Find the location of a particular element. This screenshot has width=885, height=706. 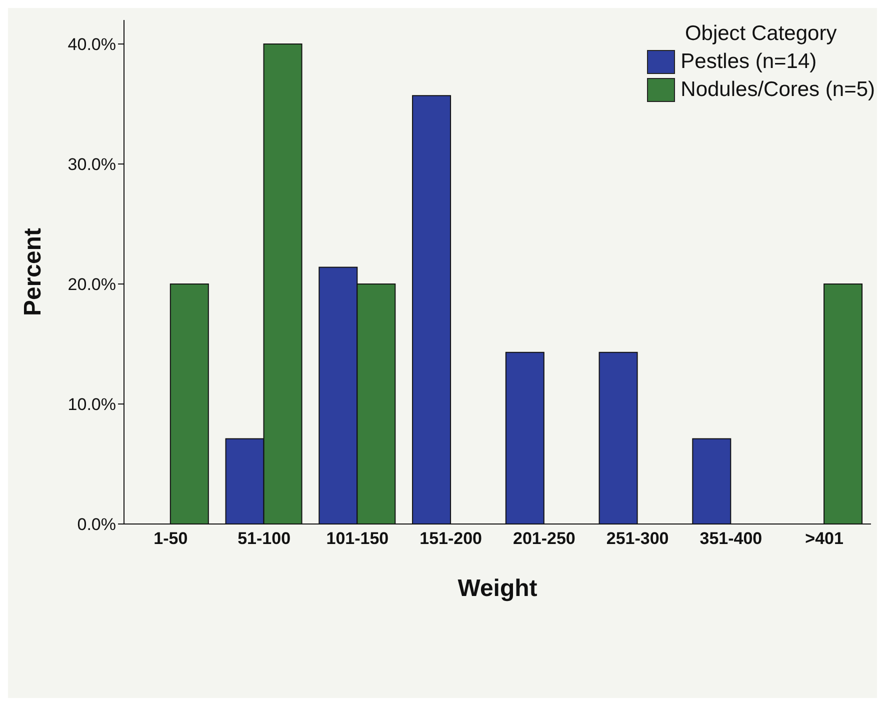

x-tick-label: 251-300 is located at coordinates (637, 538).